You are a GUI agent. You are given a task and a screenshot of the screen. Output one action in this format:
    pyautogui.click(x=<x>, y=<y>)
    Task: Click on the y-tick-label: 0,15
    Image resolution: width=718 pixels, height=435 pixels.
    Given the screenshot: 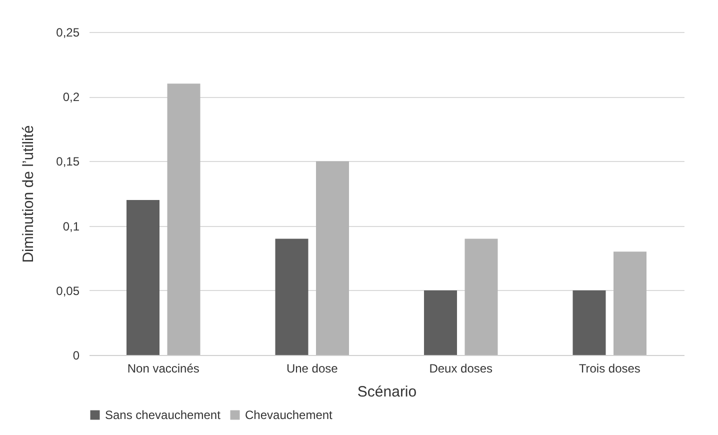 What is the action you would take?
    pyautogui.click(x=68, y=161)
    